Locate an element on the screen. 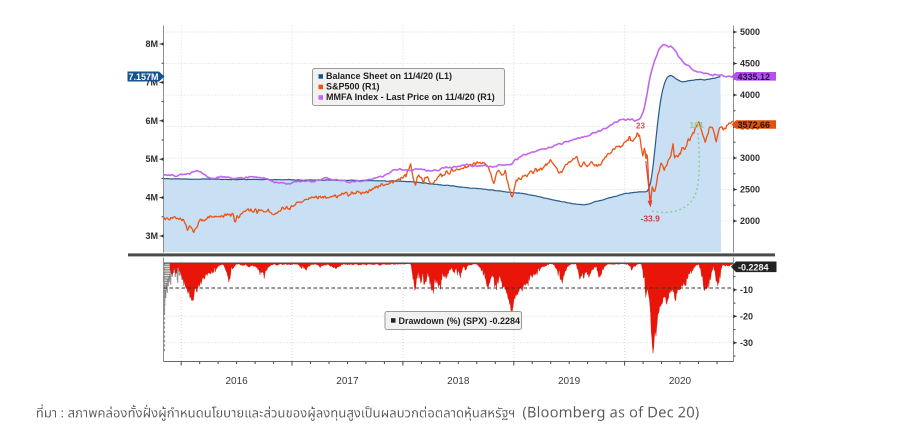 This screenshot has width=904, height=444. svg-text: 5000 is located at coordinates (750, 32).